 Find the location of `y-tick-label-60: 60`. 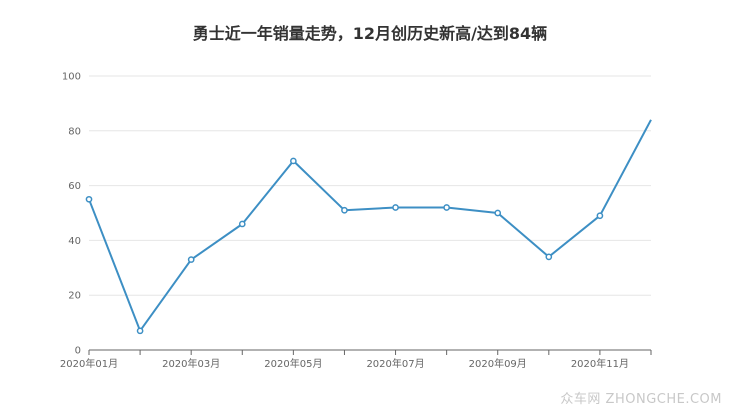

y-tick-label-60: 60 is located at coordinates (74, 186).